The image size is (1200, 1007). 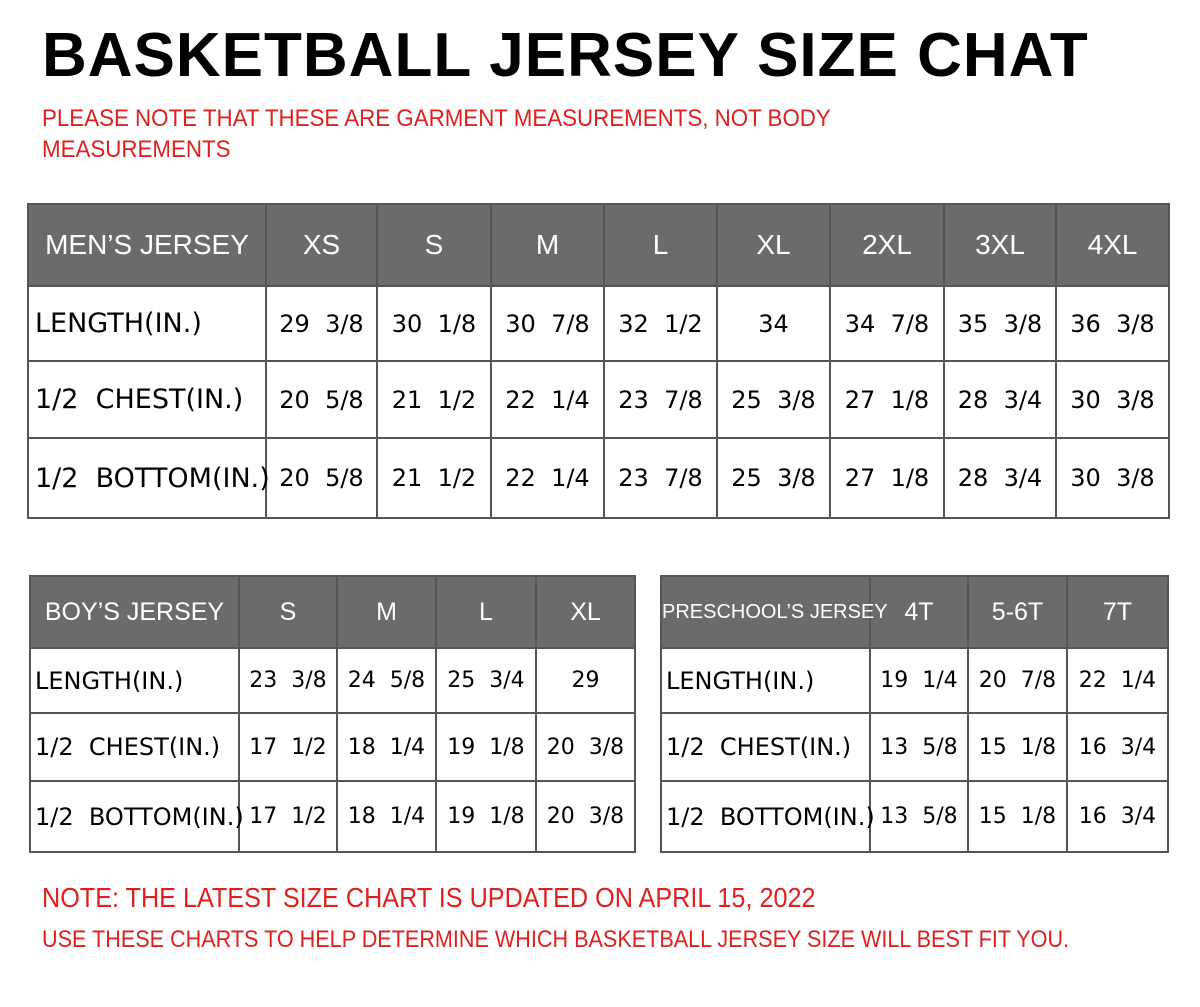 What do you see at coordinates (565, 55) in the screenshot?
I see `page-title: BASKETBALL JERSEY SIZE CHAT` at bounding box center [565, 55].